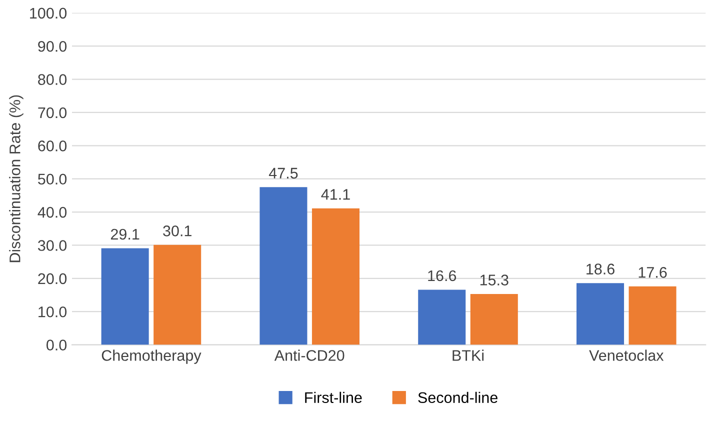  Describe the element at coordinates (442, 276) in the screenshot. I see `data-label: 16.6` at that location.